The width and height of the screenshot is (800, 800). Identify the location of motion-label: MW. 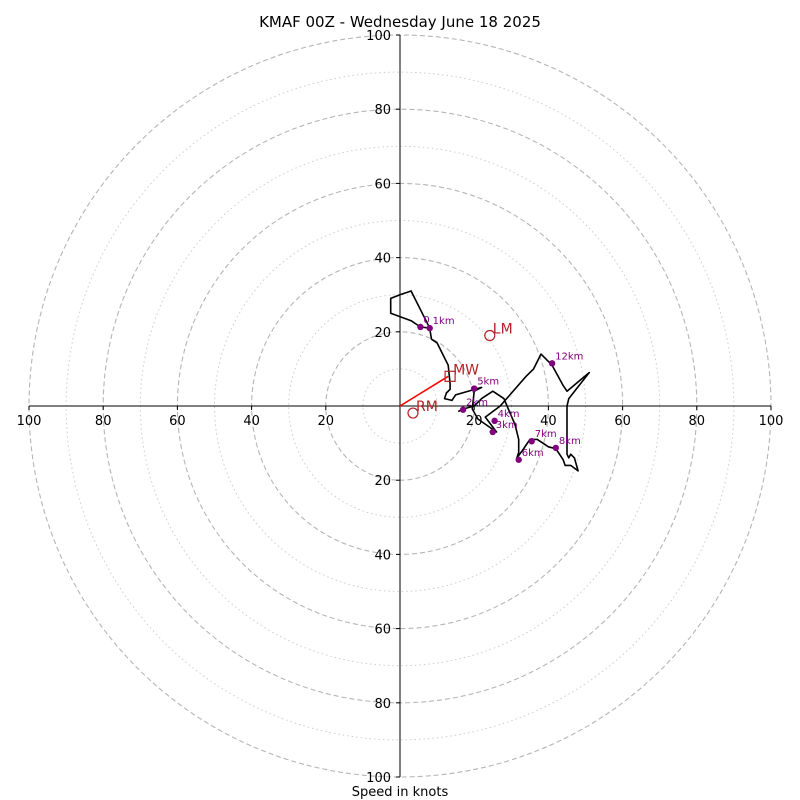
(466, 370).